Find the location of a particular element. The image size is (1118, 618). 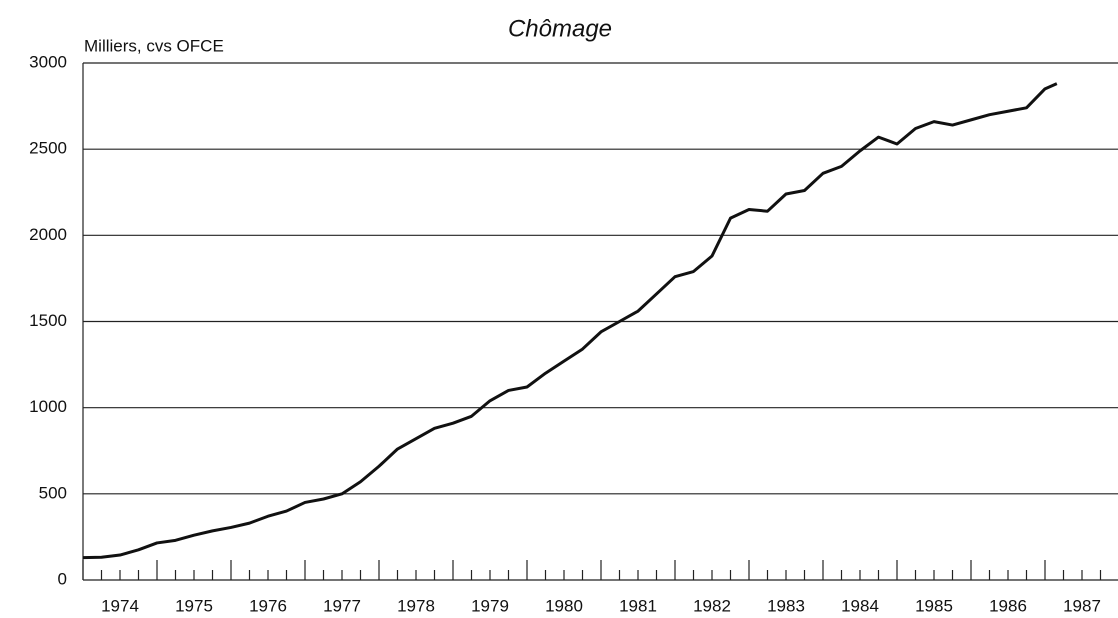

x-tick-label: 1982 is located at coordinates (712, 605).